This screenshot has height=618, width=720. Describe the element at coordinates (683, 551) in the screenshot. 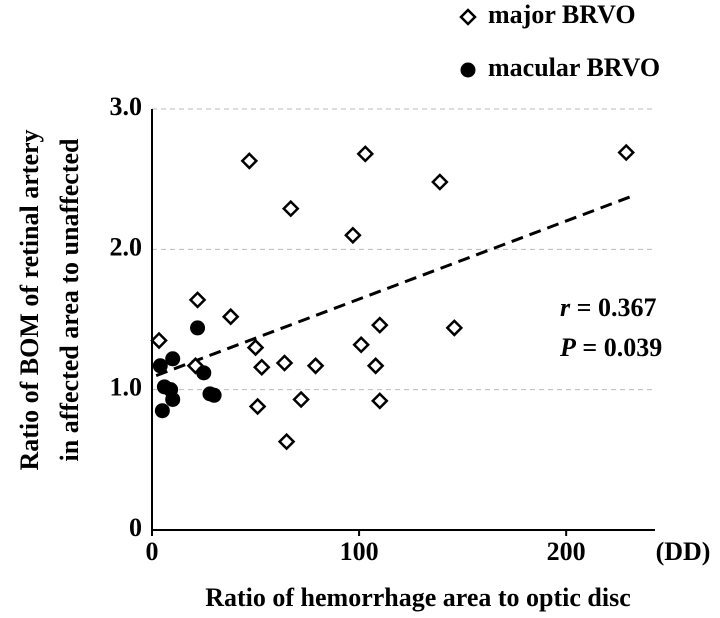

I see `x-unit: (DD)` at that location.